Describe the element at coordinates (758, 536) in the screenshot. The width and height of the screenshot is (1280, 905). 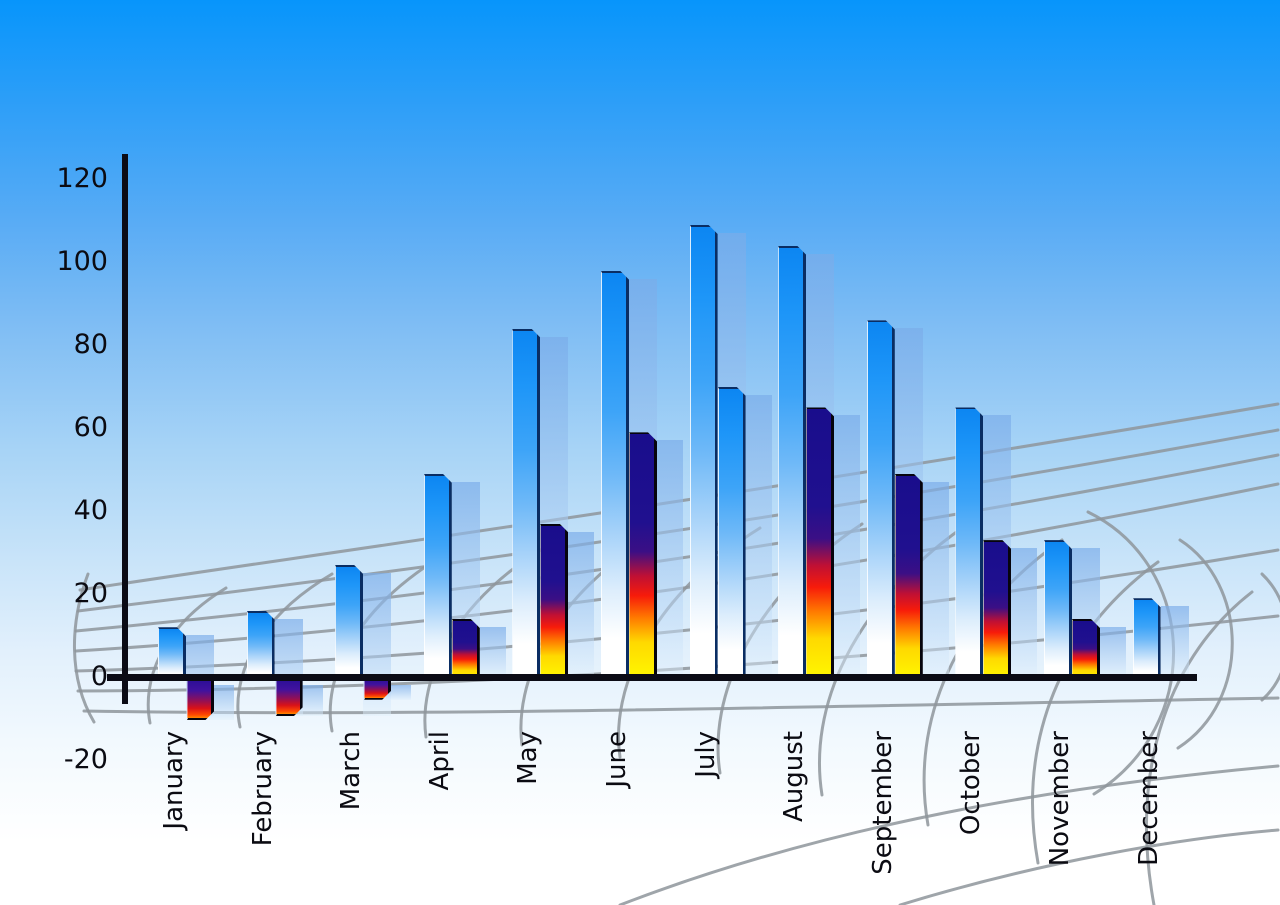
I see `bar-echo-secondary-july` at that location.